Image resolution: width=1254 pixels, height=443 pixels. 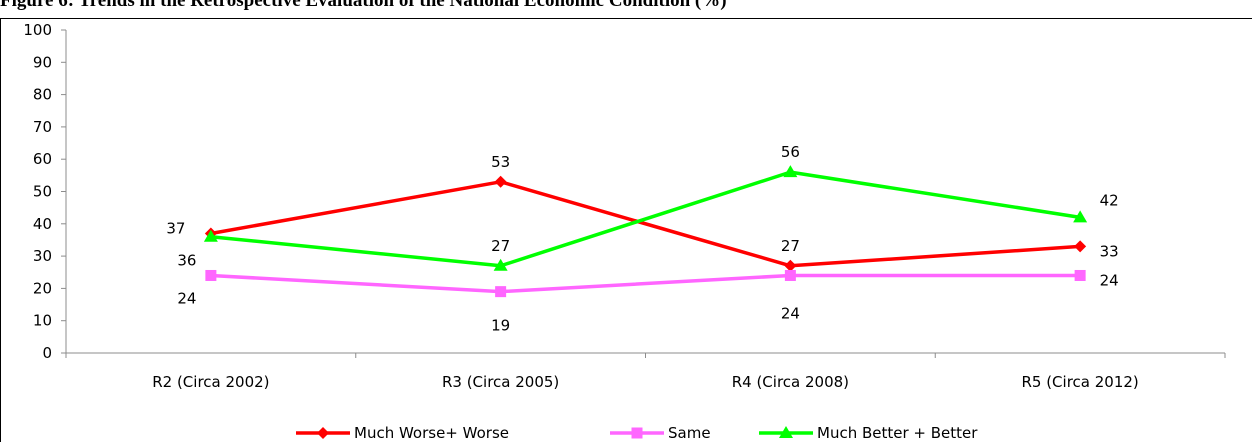 I want to click on data-label: 42, so click(x=1109, y=200).